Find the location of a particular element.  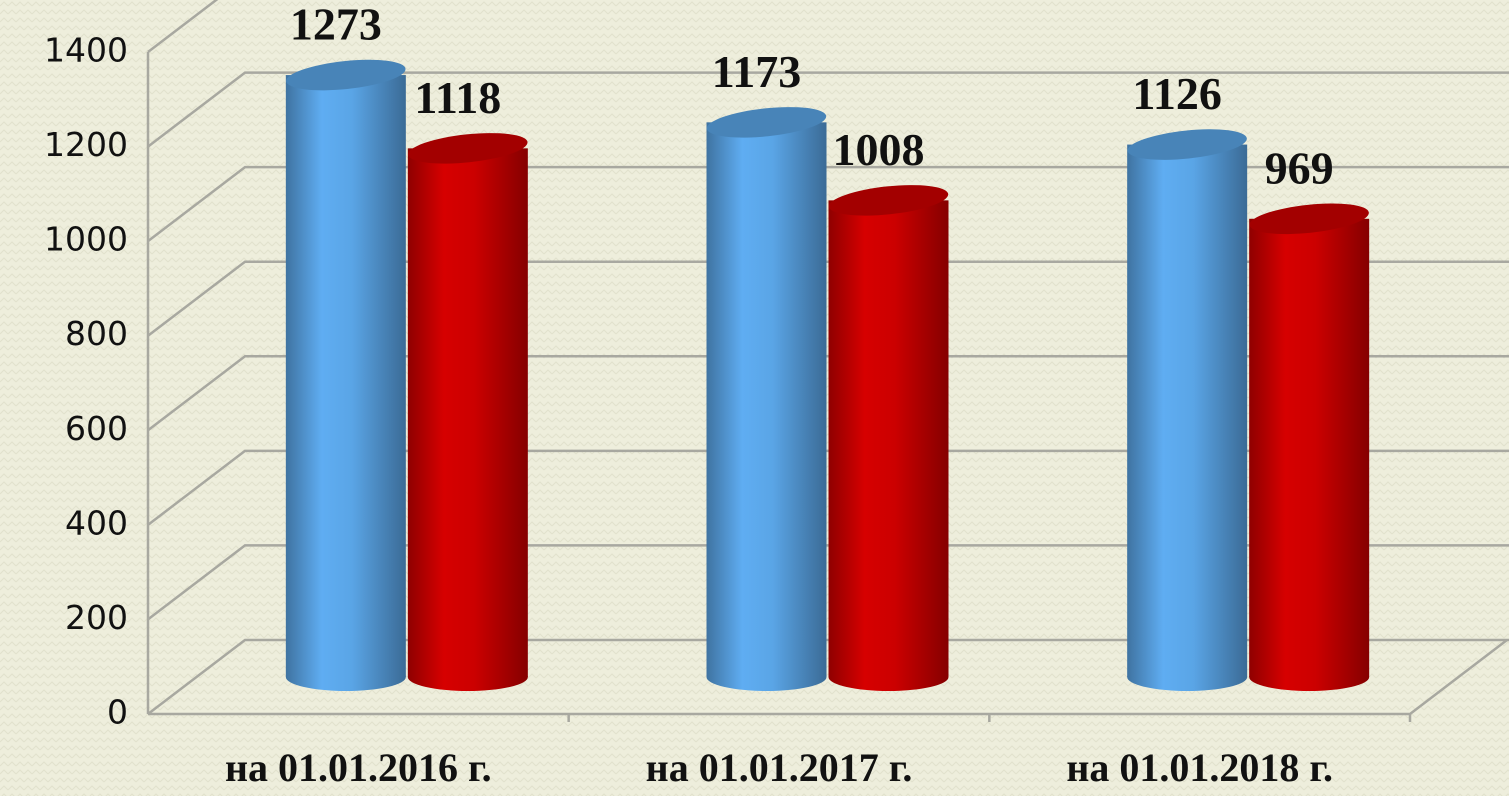

x-tick-label: на 01.01.2017 г. is located at coordinates (779, 767).